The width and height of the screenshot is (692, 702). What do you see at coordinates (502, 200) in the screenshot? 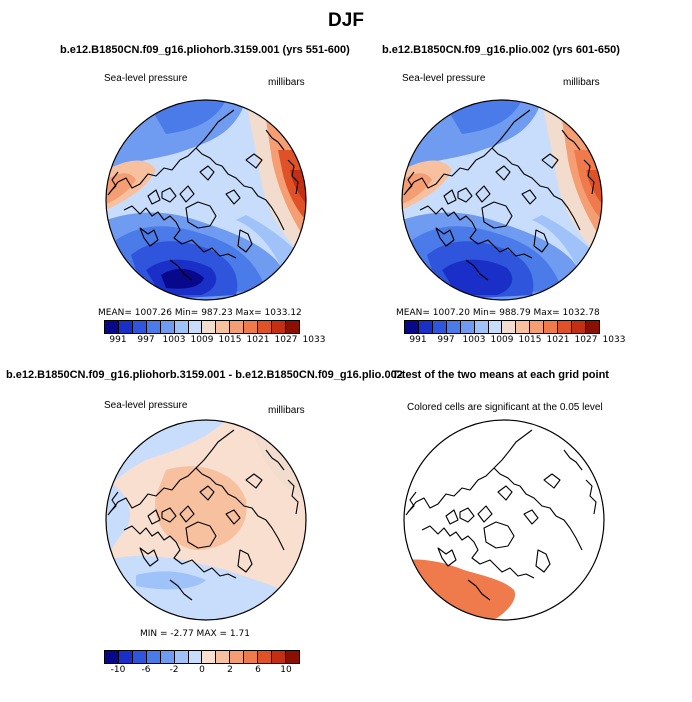
I see `polar-map-top-right` at bounding box center [502, 200].